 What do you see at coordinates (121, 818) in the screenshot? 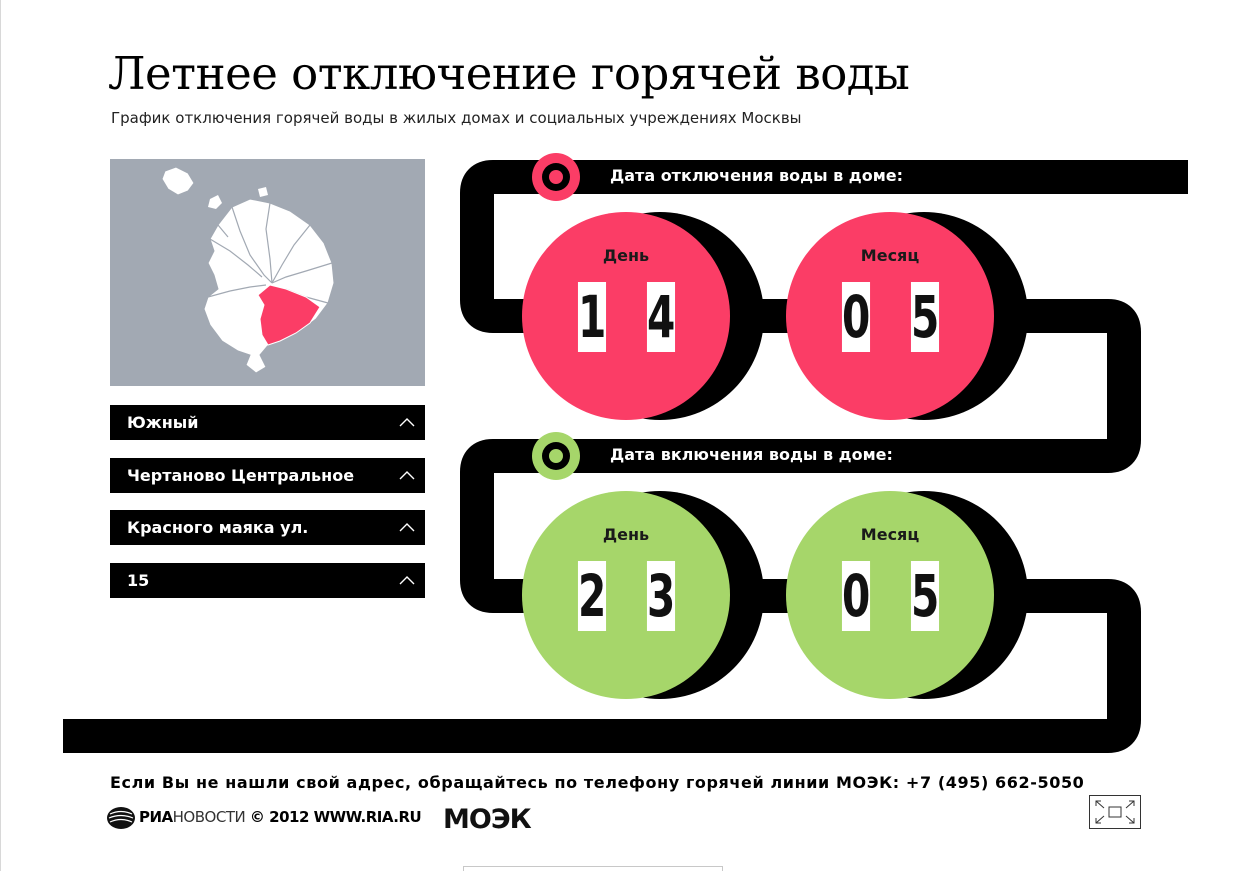
I see `ria-novosti-logo` at bounding box center [121, 818].